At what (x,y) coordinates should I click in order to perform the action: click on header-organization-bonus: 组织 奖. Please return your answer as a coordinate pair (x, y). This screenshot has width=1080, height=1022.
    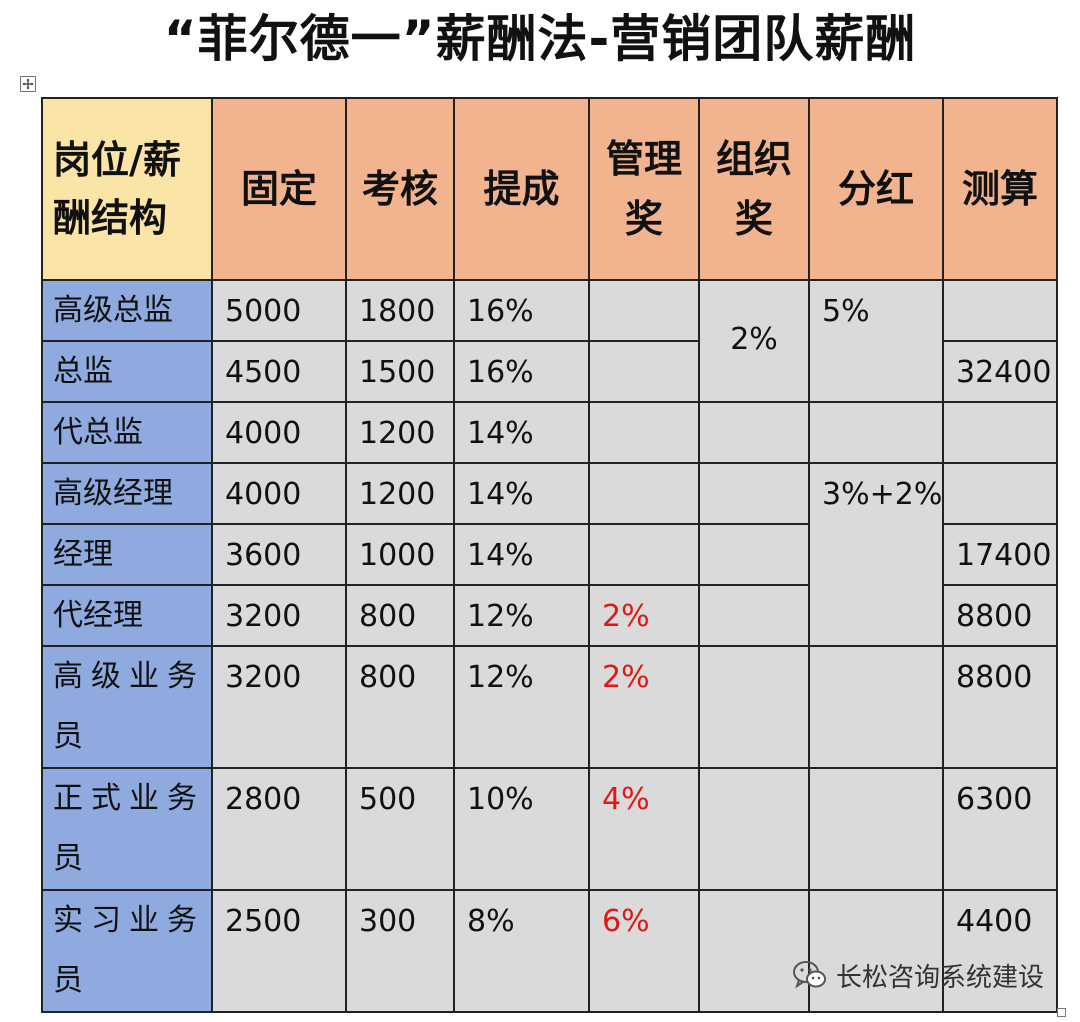
    Looking at the image, I should click on (754, 189).